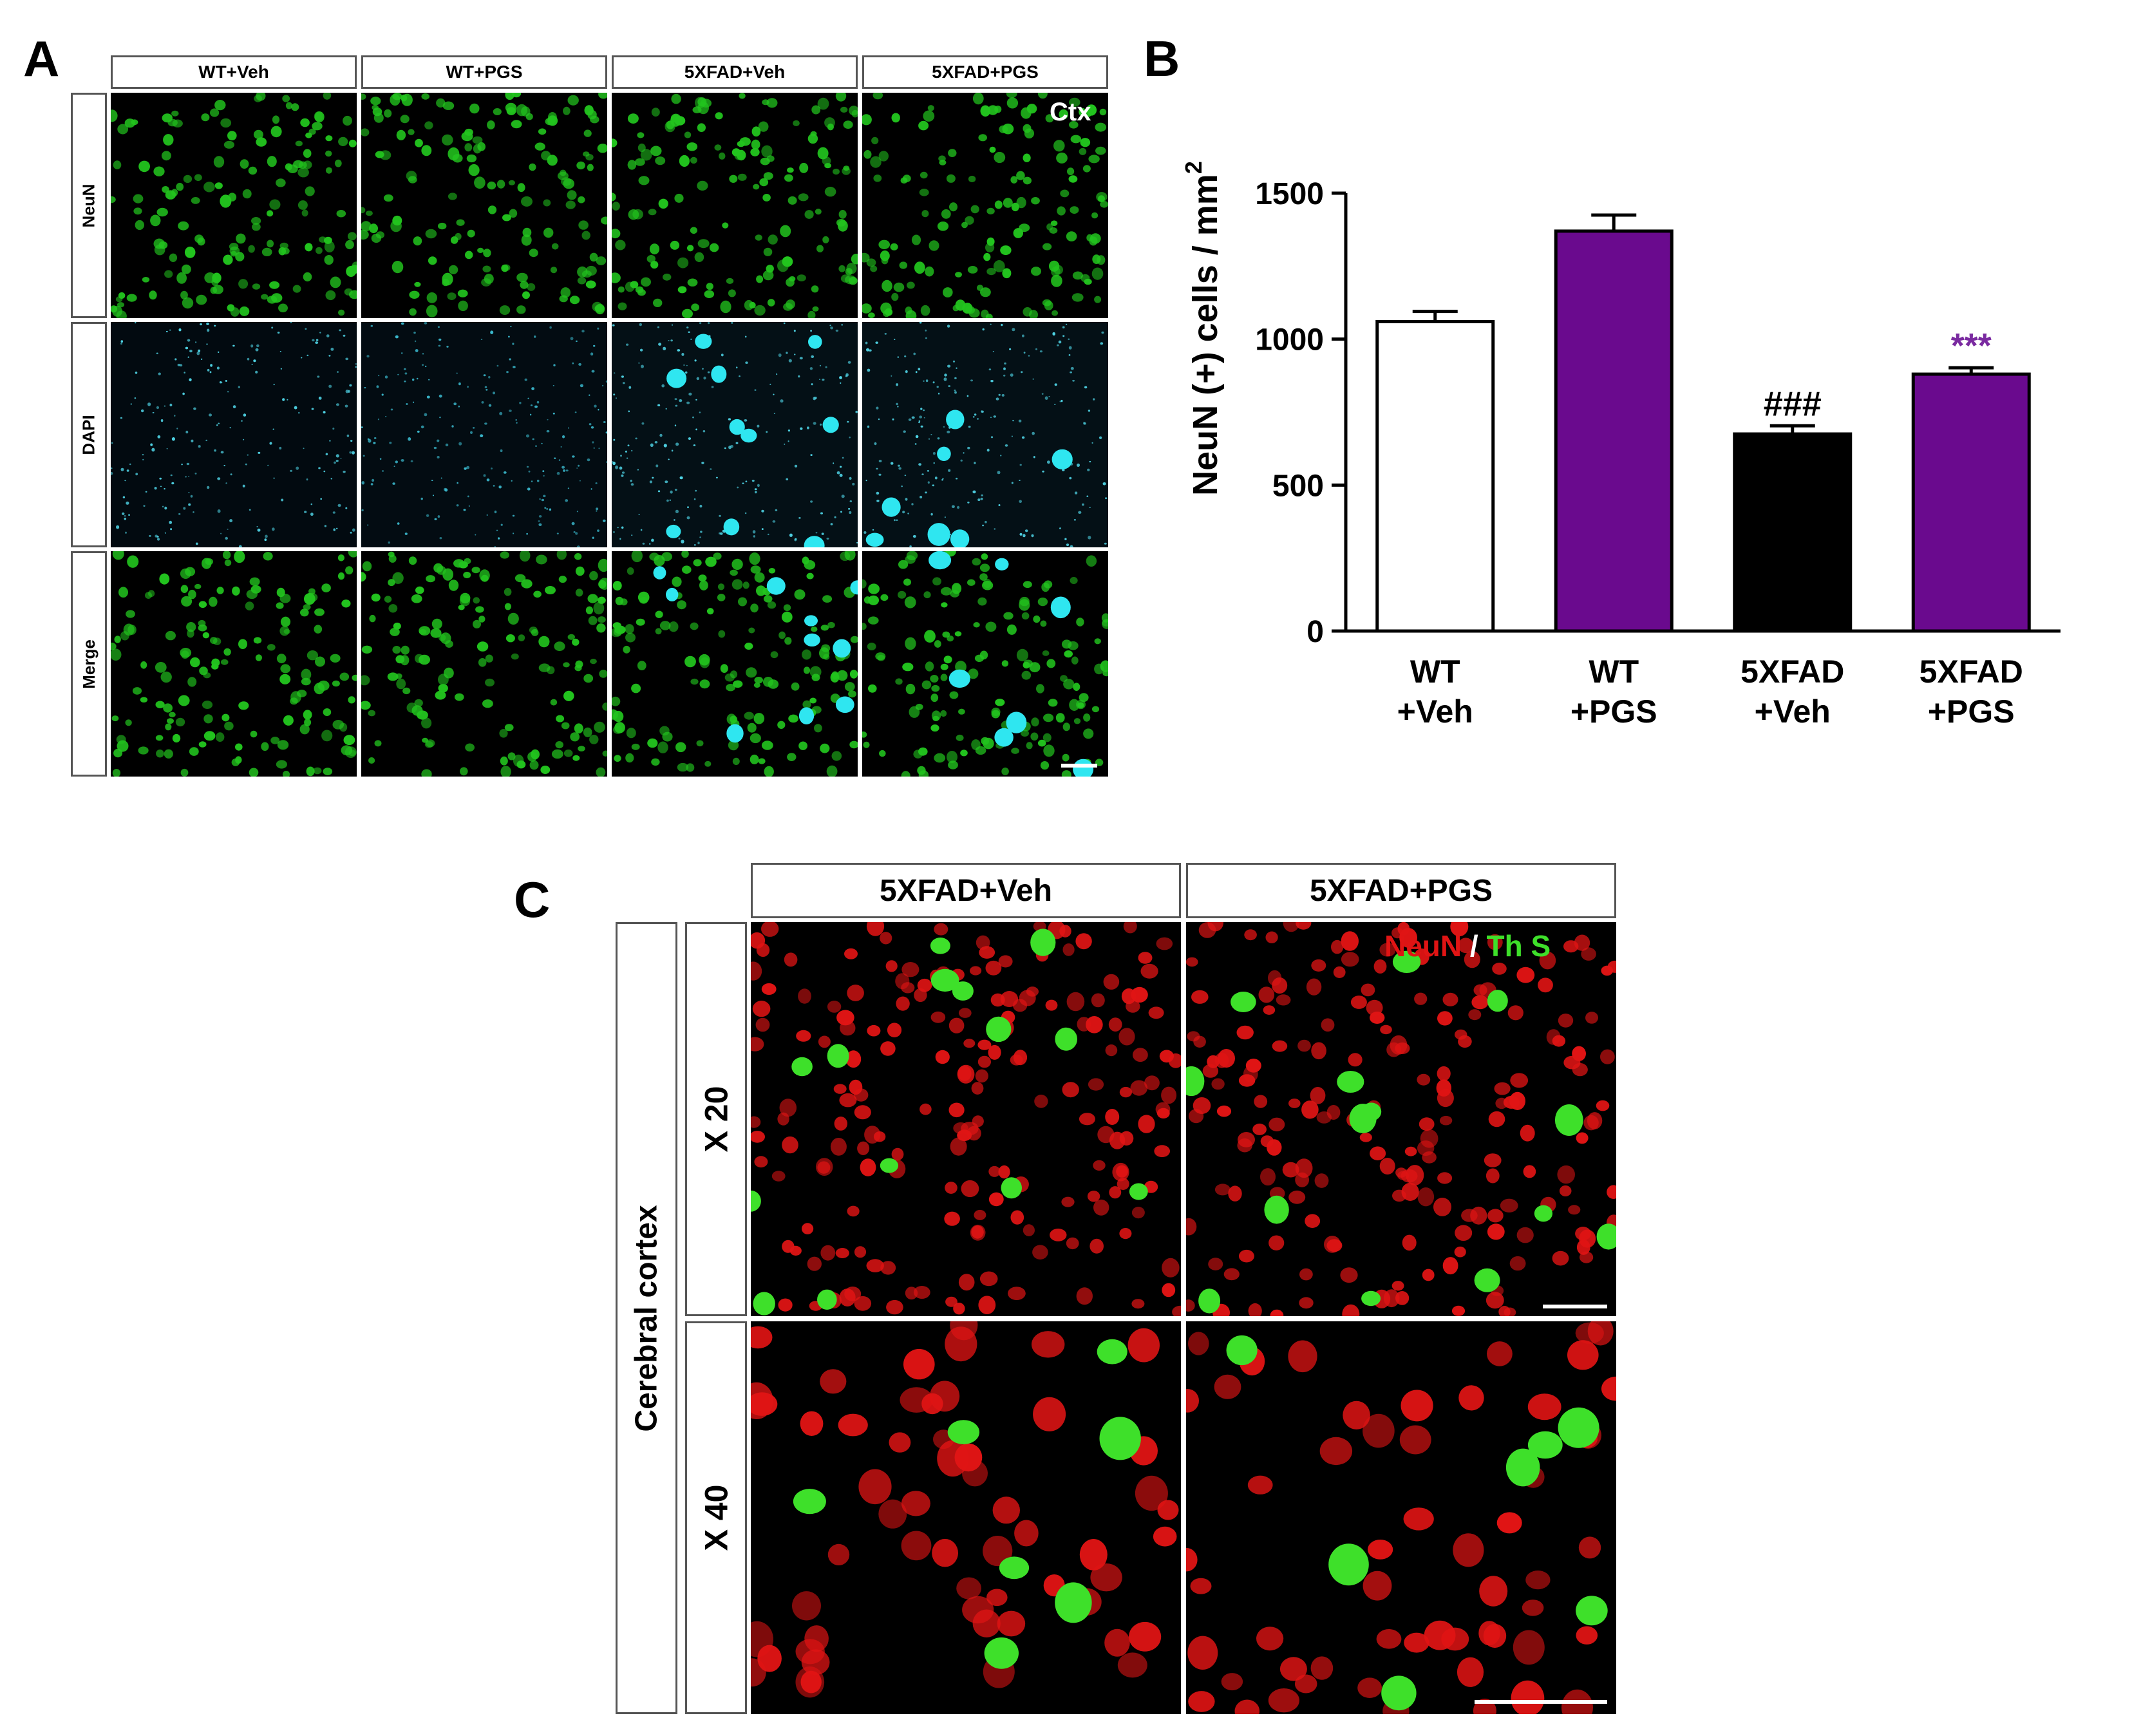 Image resolution: width=2141 pixels, height=1736 pixels. Describe the element at coordinates (1079, 766) in the screenshot. I see `panel-a-scale-bar` at that location.